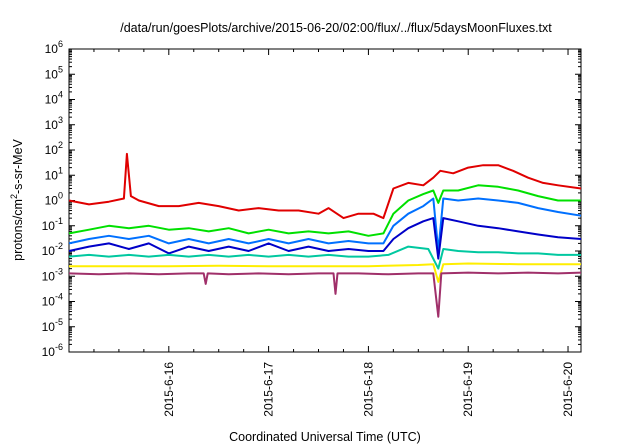  I want to click on y-tick-exponent: -6, so click(59, 347).